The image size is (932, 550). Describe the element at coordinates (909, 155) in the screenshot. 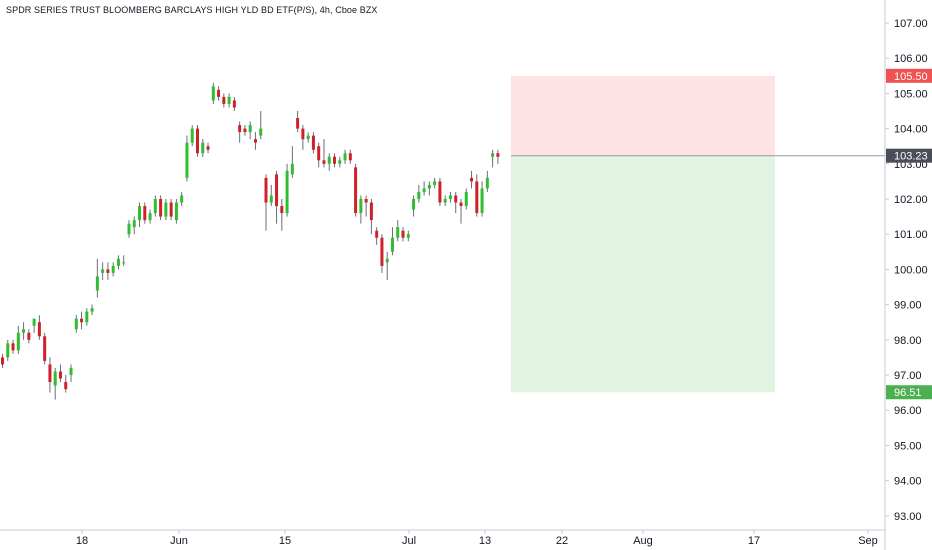

I see `entry-price-badge` at that location.